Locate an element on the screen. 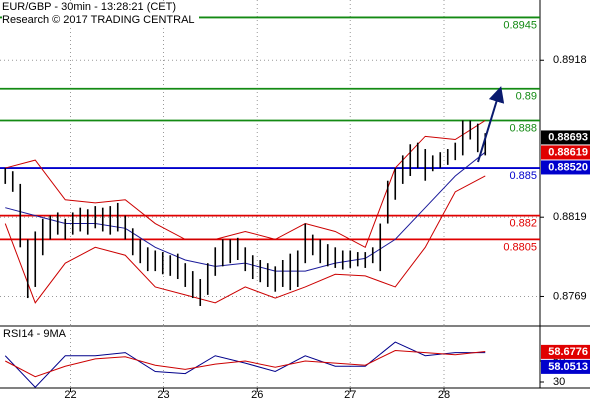 This screenshot has width=590, height=400. price-marker-label: 0.88693 is located at coordinates (568, 137).